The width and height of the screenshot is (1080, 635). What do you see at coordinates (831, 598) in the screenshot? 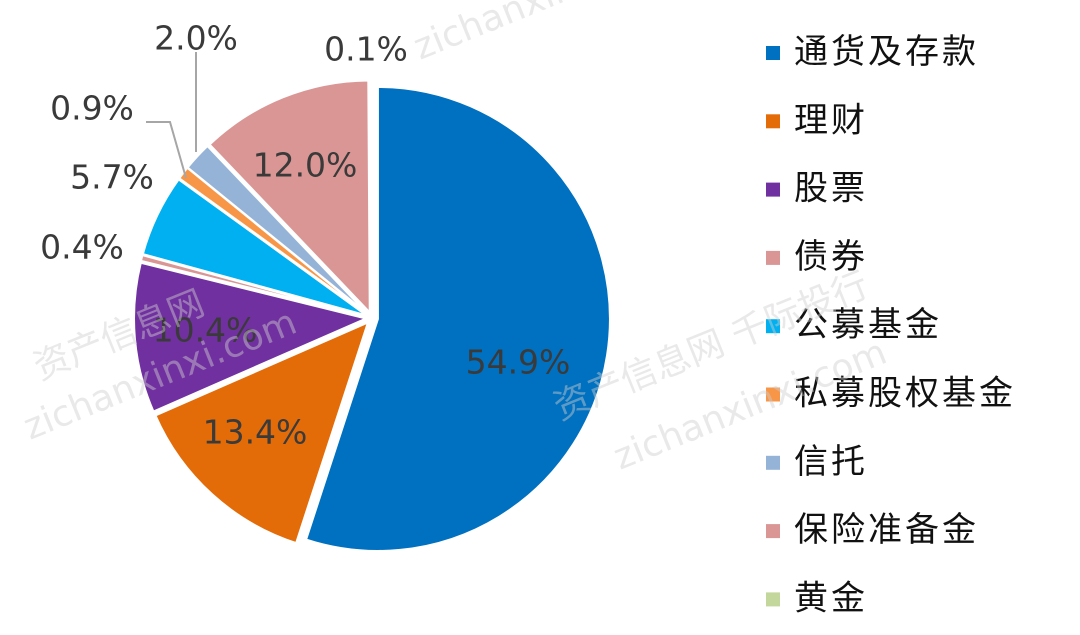
I see `legend-label-9: 黄金` at bounding box center [831, 598].